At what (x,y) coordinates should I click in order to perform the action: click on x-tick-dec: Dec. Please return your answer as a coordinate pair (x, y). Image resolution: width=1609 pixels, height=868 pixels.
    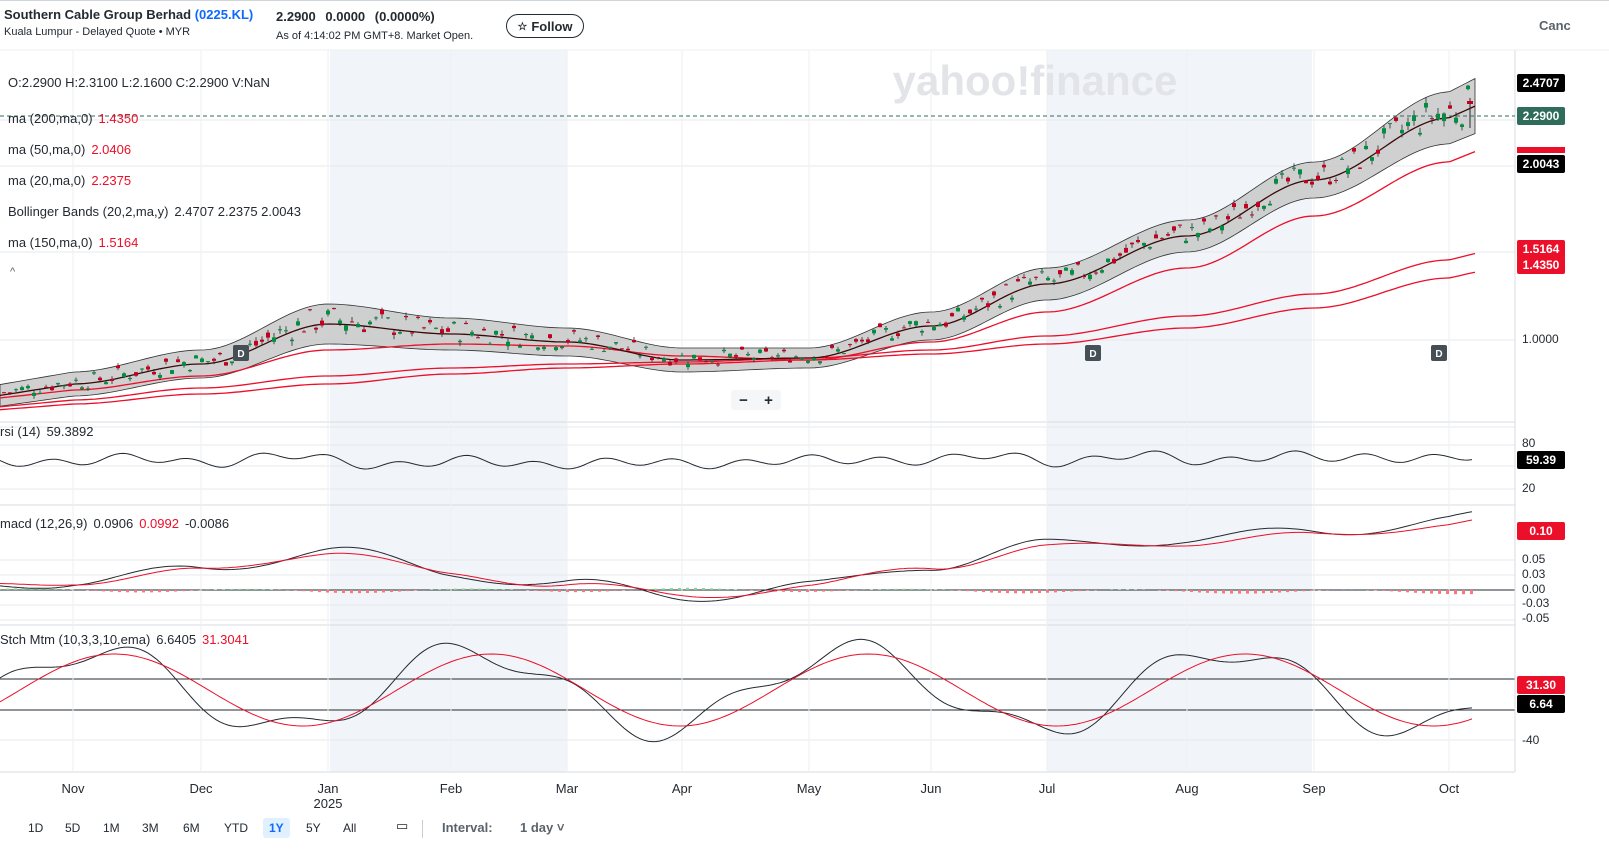
    Looking at the image, I should click on (201, 788).